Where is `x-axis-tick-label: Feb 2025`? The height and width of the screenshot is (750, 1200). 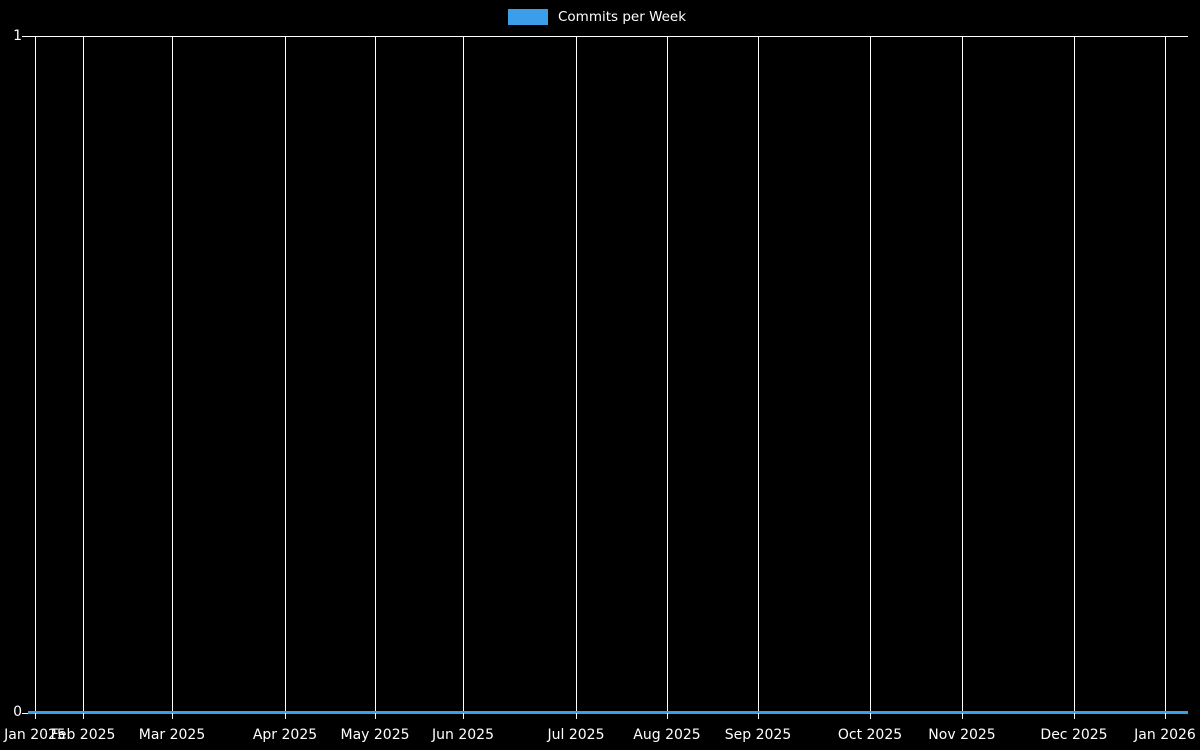
x-axis-tick-label: Feb 2025 is located at coordinates (83, 735).